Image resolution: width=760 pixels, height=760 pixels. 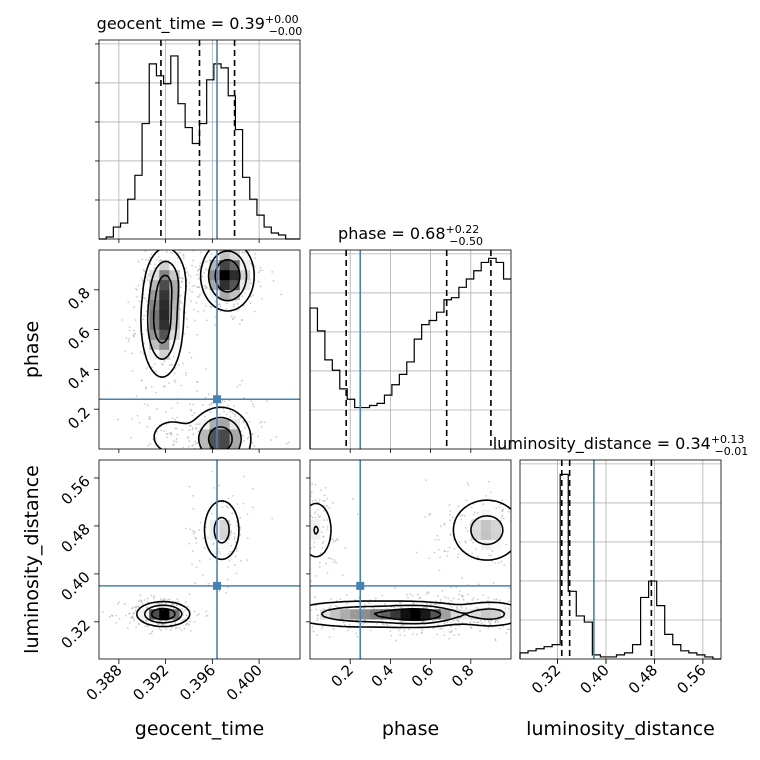 What do you see at coordinates (75, 490) in the screenshot?
I see `y-tick-label: 0.56` at bounding box center [75, 490].